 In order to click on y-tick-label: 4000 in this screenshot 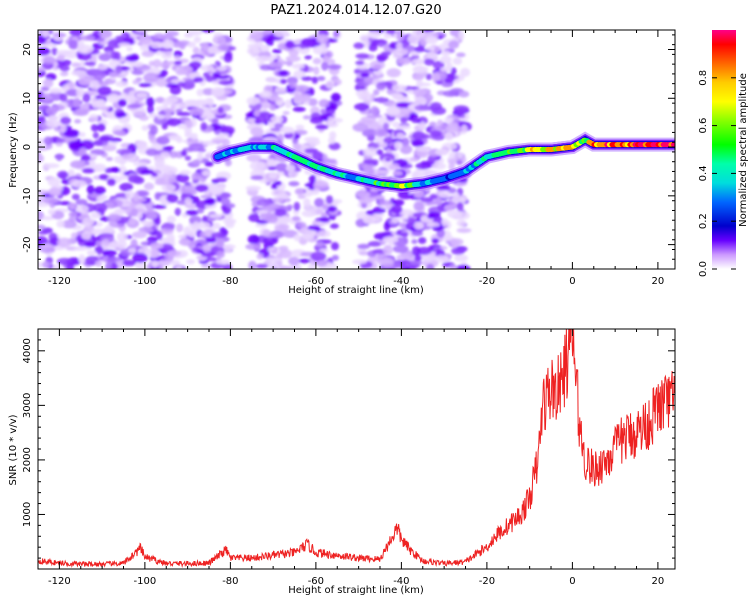, I will do `click(27, 350)`.